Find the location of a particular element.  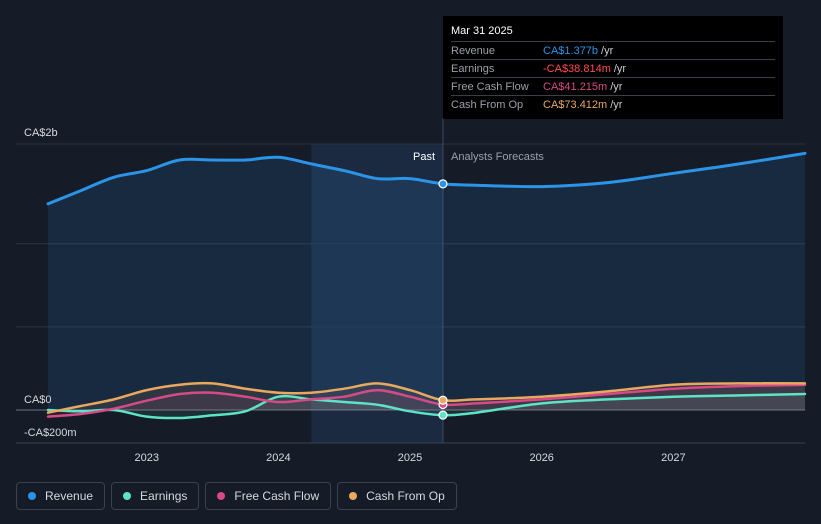

cash-from-op-area is located at coordinates (426, 398).